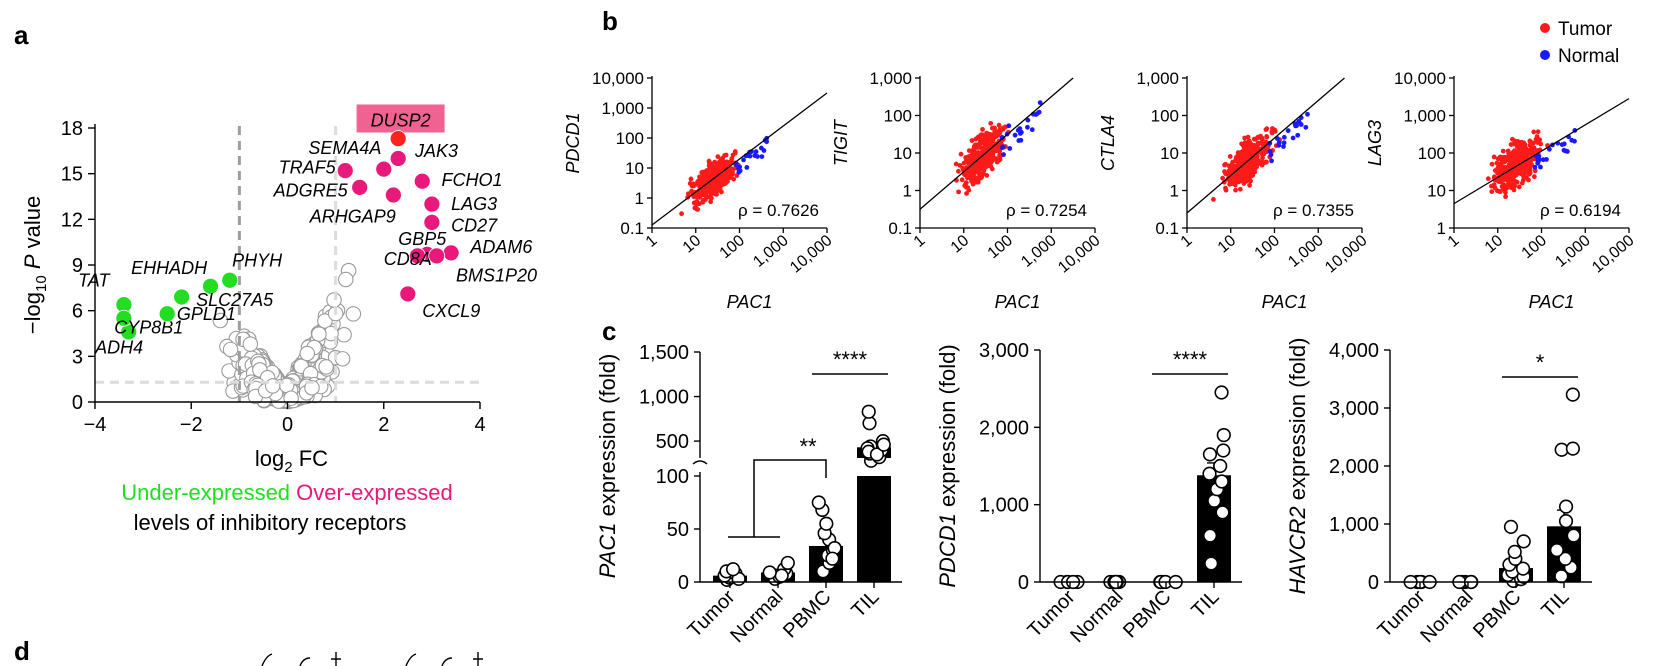 The width and height of the screenshot is (1660, 666). I want to click on panel-d-cropped-markers, so click(372, 659).